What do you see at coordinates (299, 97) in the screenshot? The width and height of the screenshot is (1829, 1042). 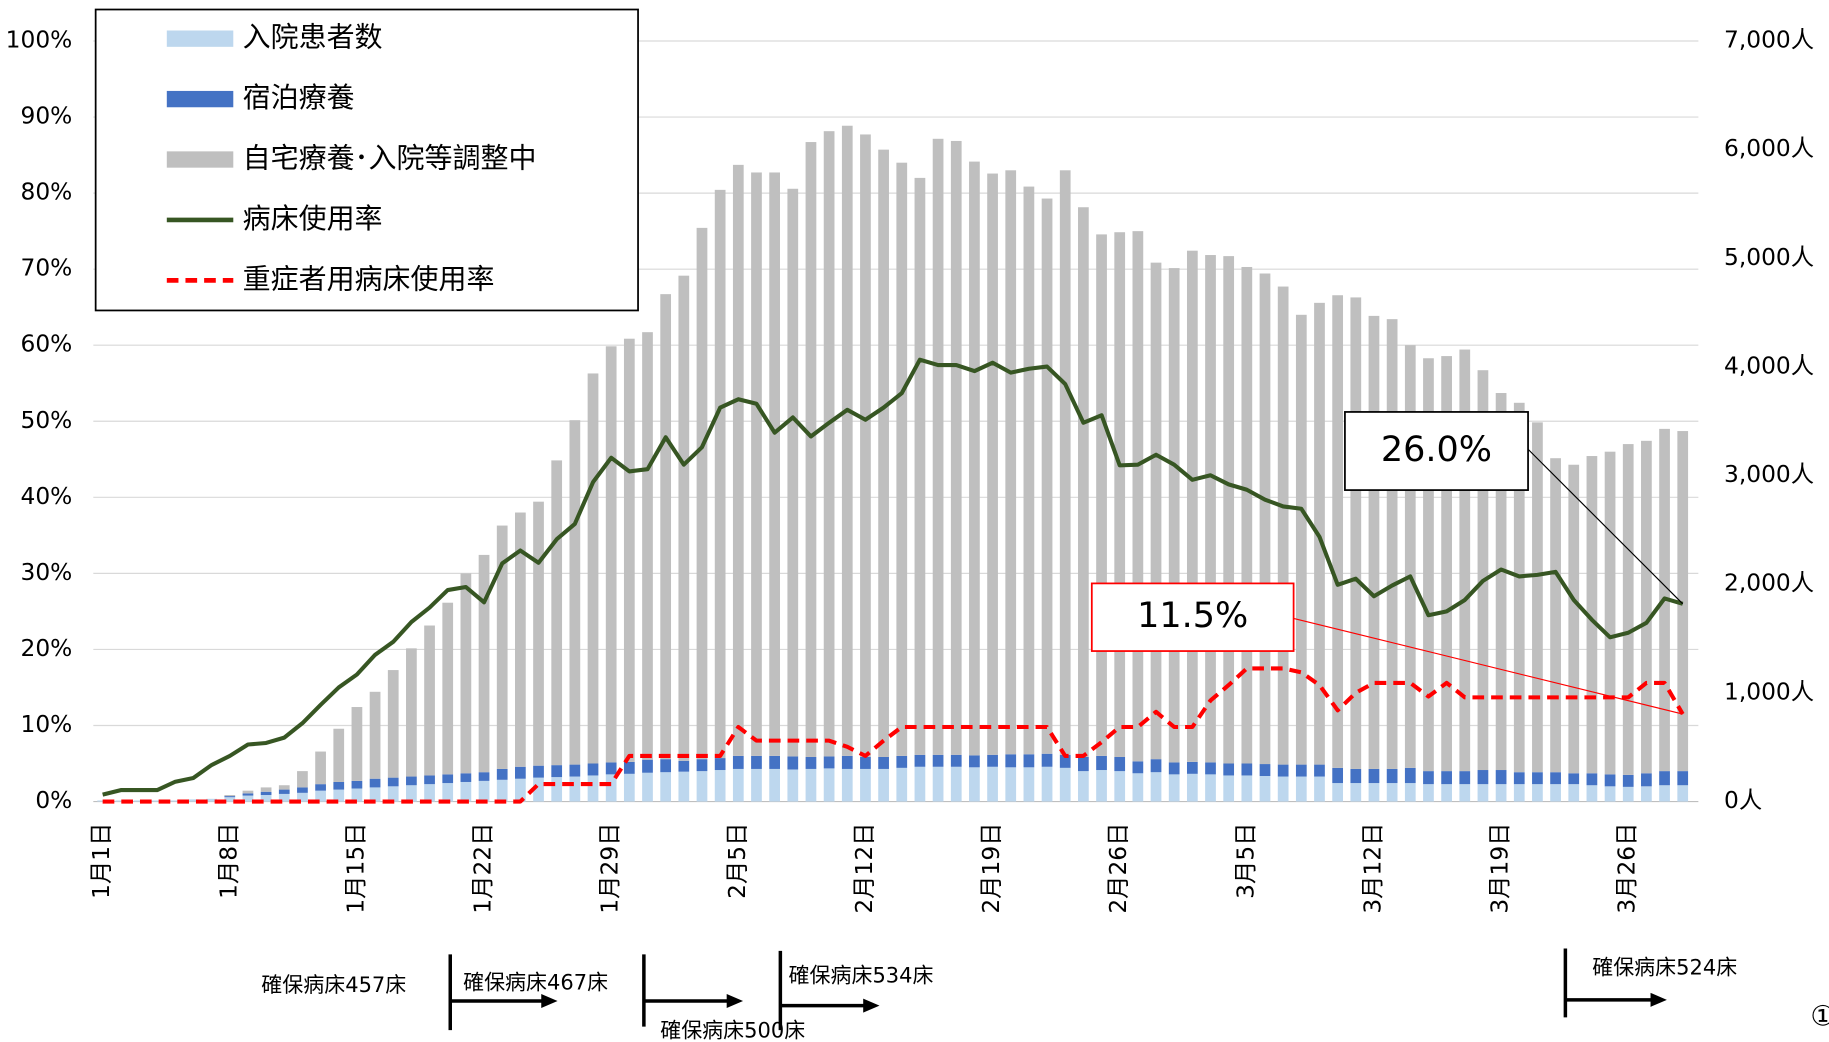 I see `legend-label: 宿泊療養` at bounding box center [299, 97].